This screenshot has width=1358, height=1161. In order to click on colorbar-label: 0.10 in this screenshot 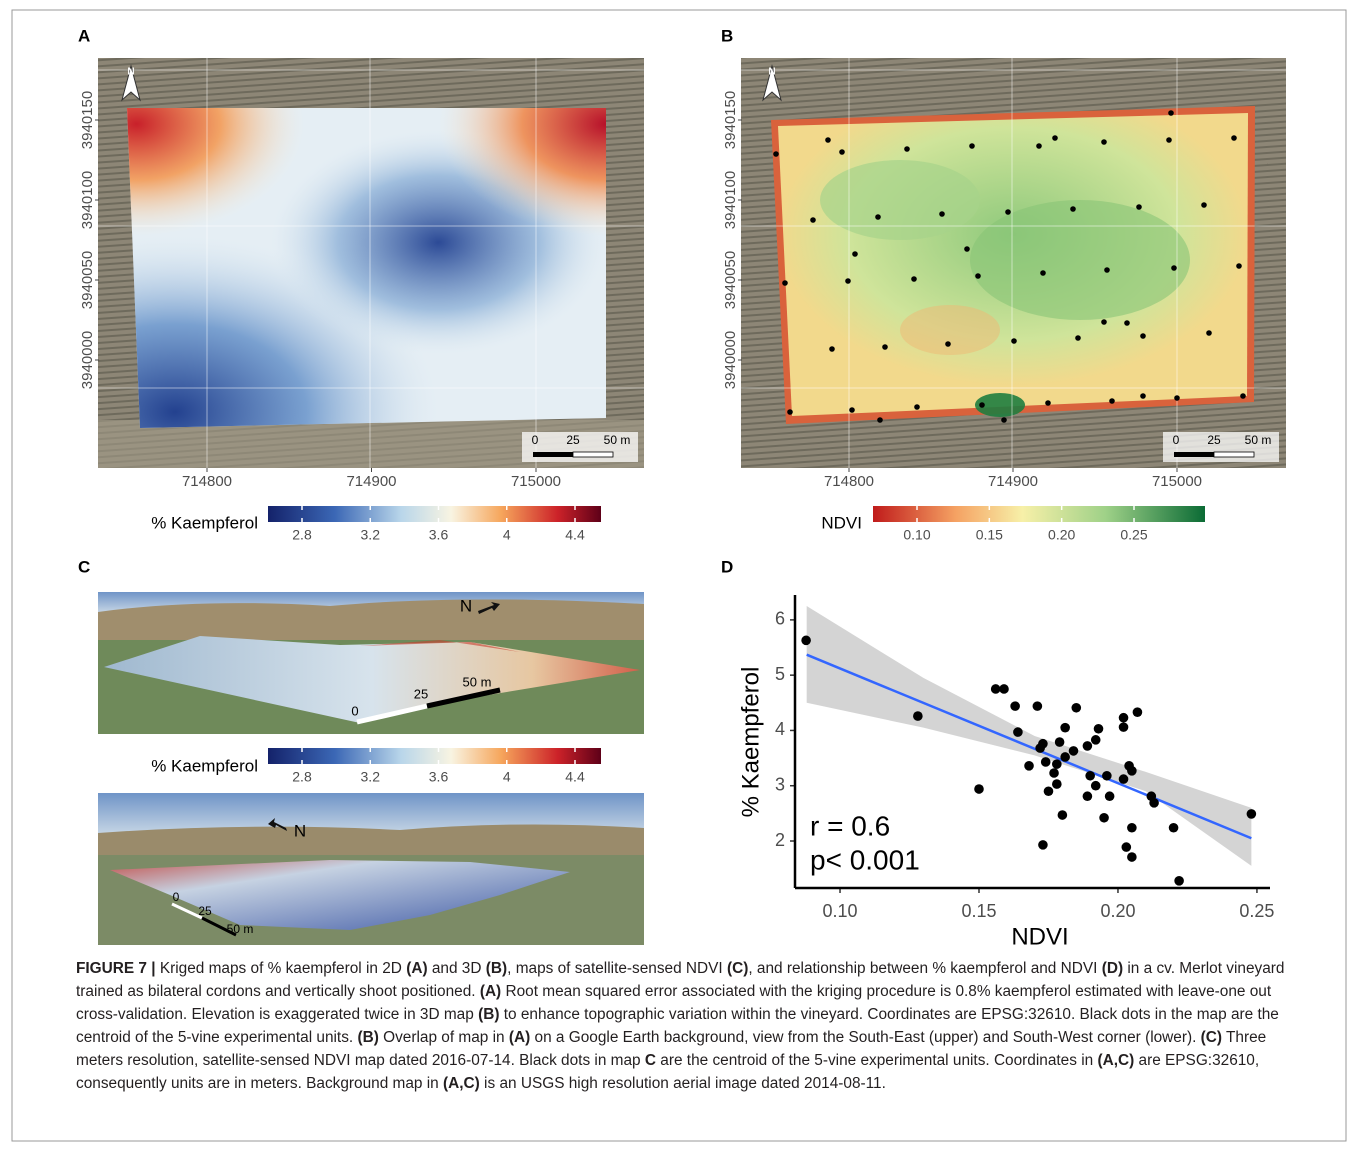, I will do `click(916, 535)`.